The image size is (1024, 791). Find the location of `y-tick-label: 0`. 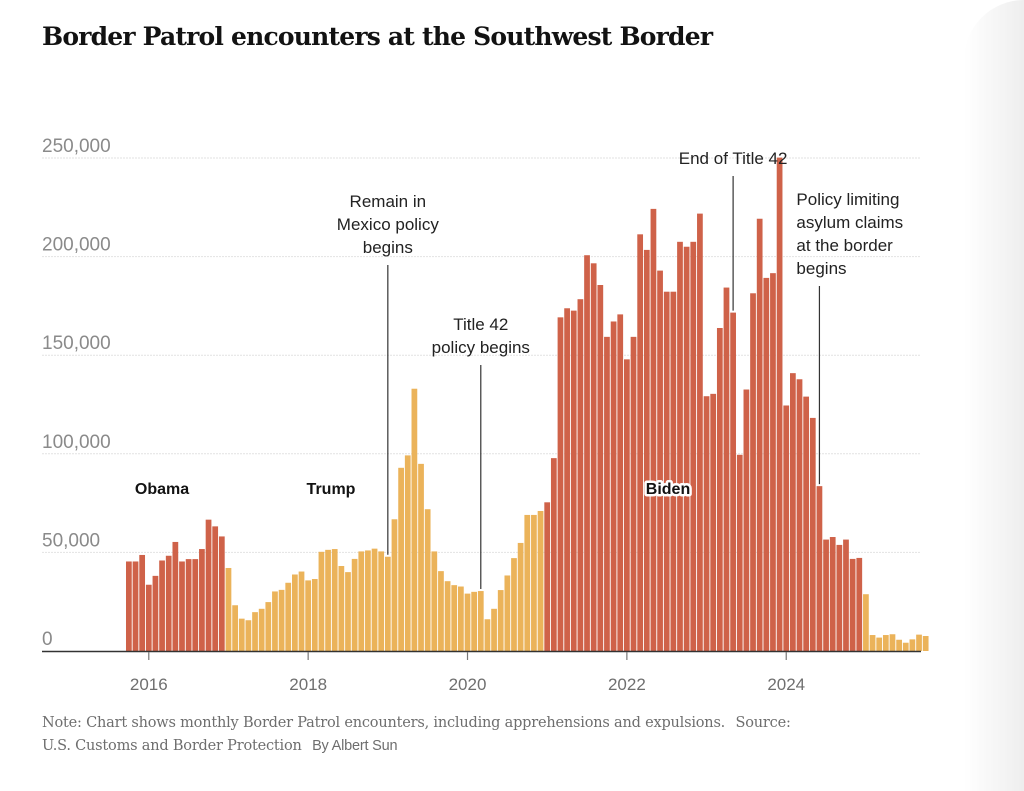

y-tick-label: 0 is located at coordinates (47, 639).